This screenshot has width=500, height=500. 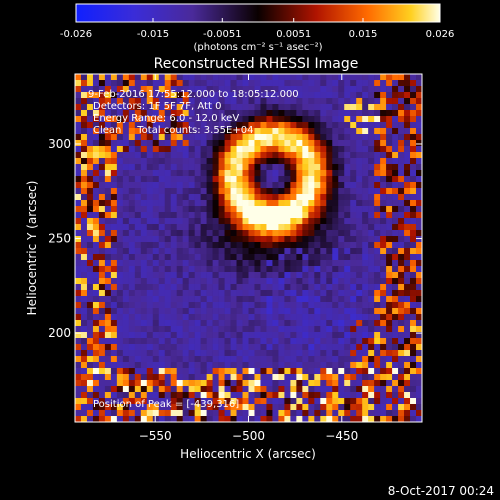 What do you see at coordinates (59, 144) in the screenshot?
I see `y-tick-label: 300` at bounding box center [59, 144].